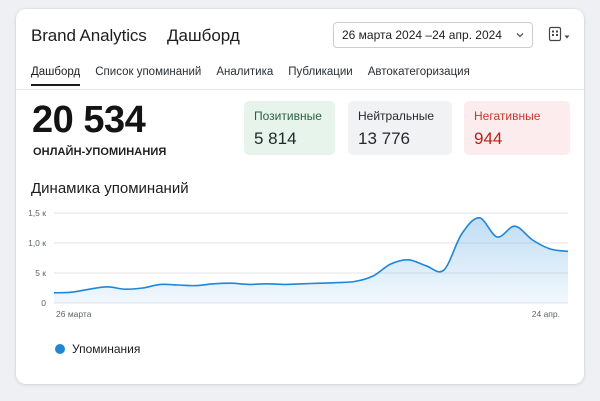 Image resolution: width=600 pixels, height=401 pixels. Describe the element at coordinates (110, 188) in the screenshot. I see `chart-title: Динамика упоминаний` at that location.